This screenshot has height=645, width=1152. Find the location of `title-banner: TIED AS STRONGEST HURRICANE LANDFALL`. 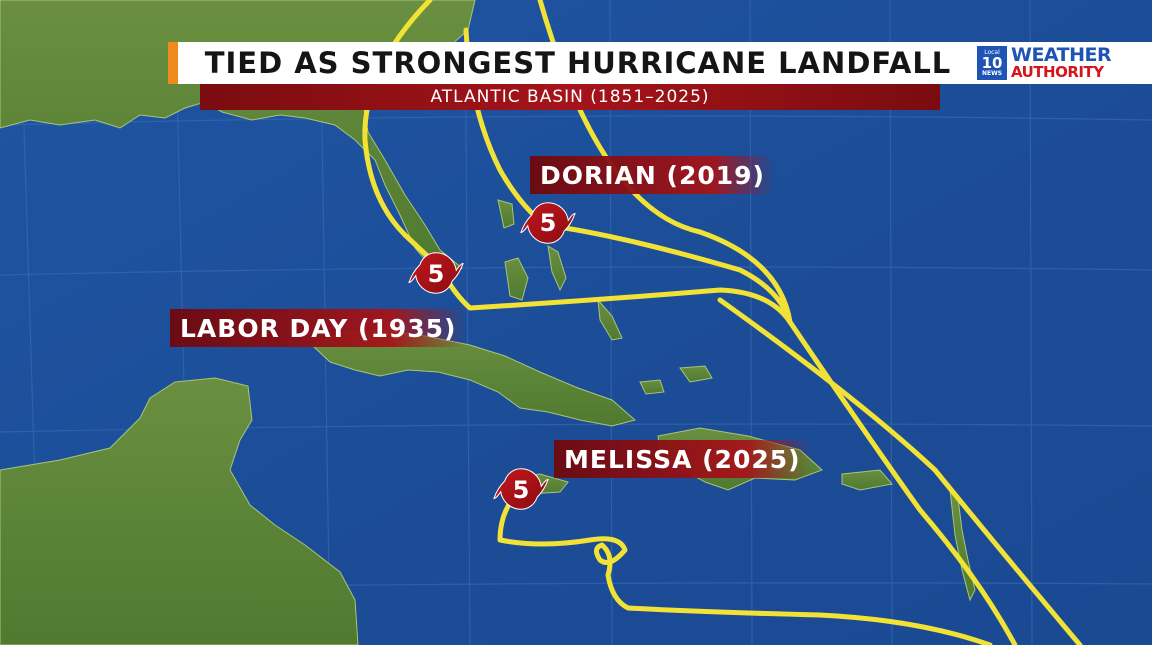

title-banner: TIED AS STRONGEST HURRICANE LANDFALL is located at coordinates (573, 63).